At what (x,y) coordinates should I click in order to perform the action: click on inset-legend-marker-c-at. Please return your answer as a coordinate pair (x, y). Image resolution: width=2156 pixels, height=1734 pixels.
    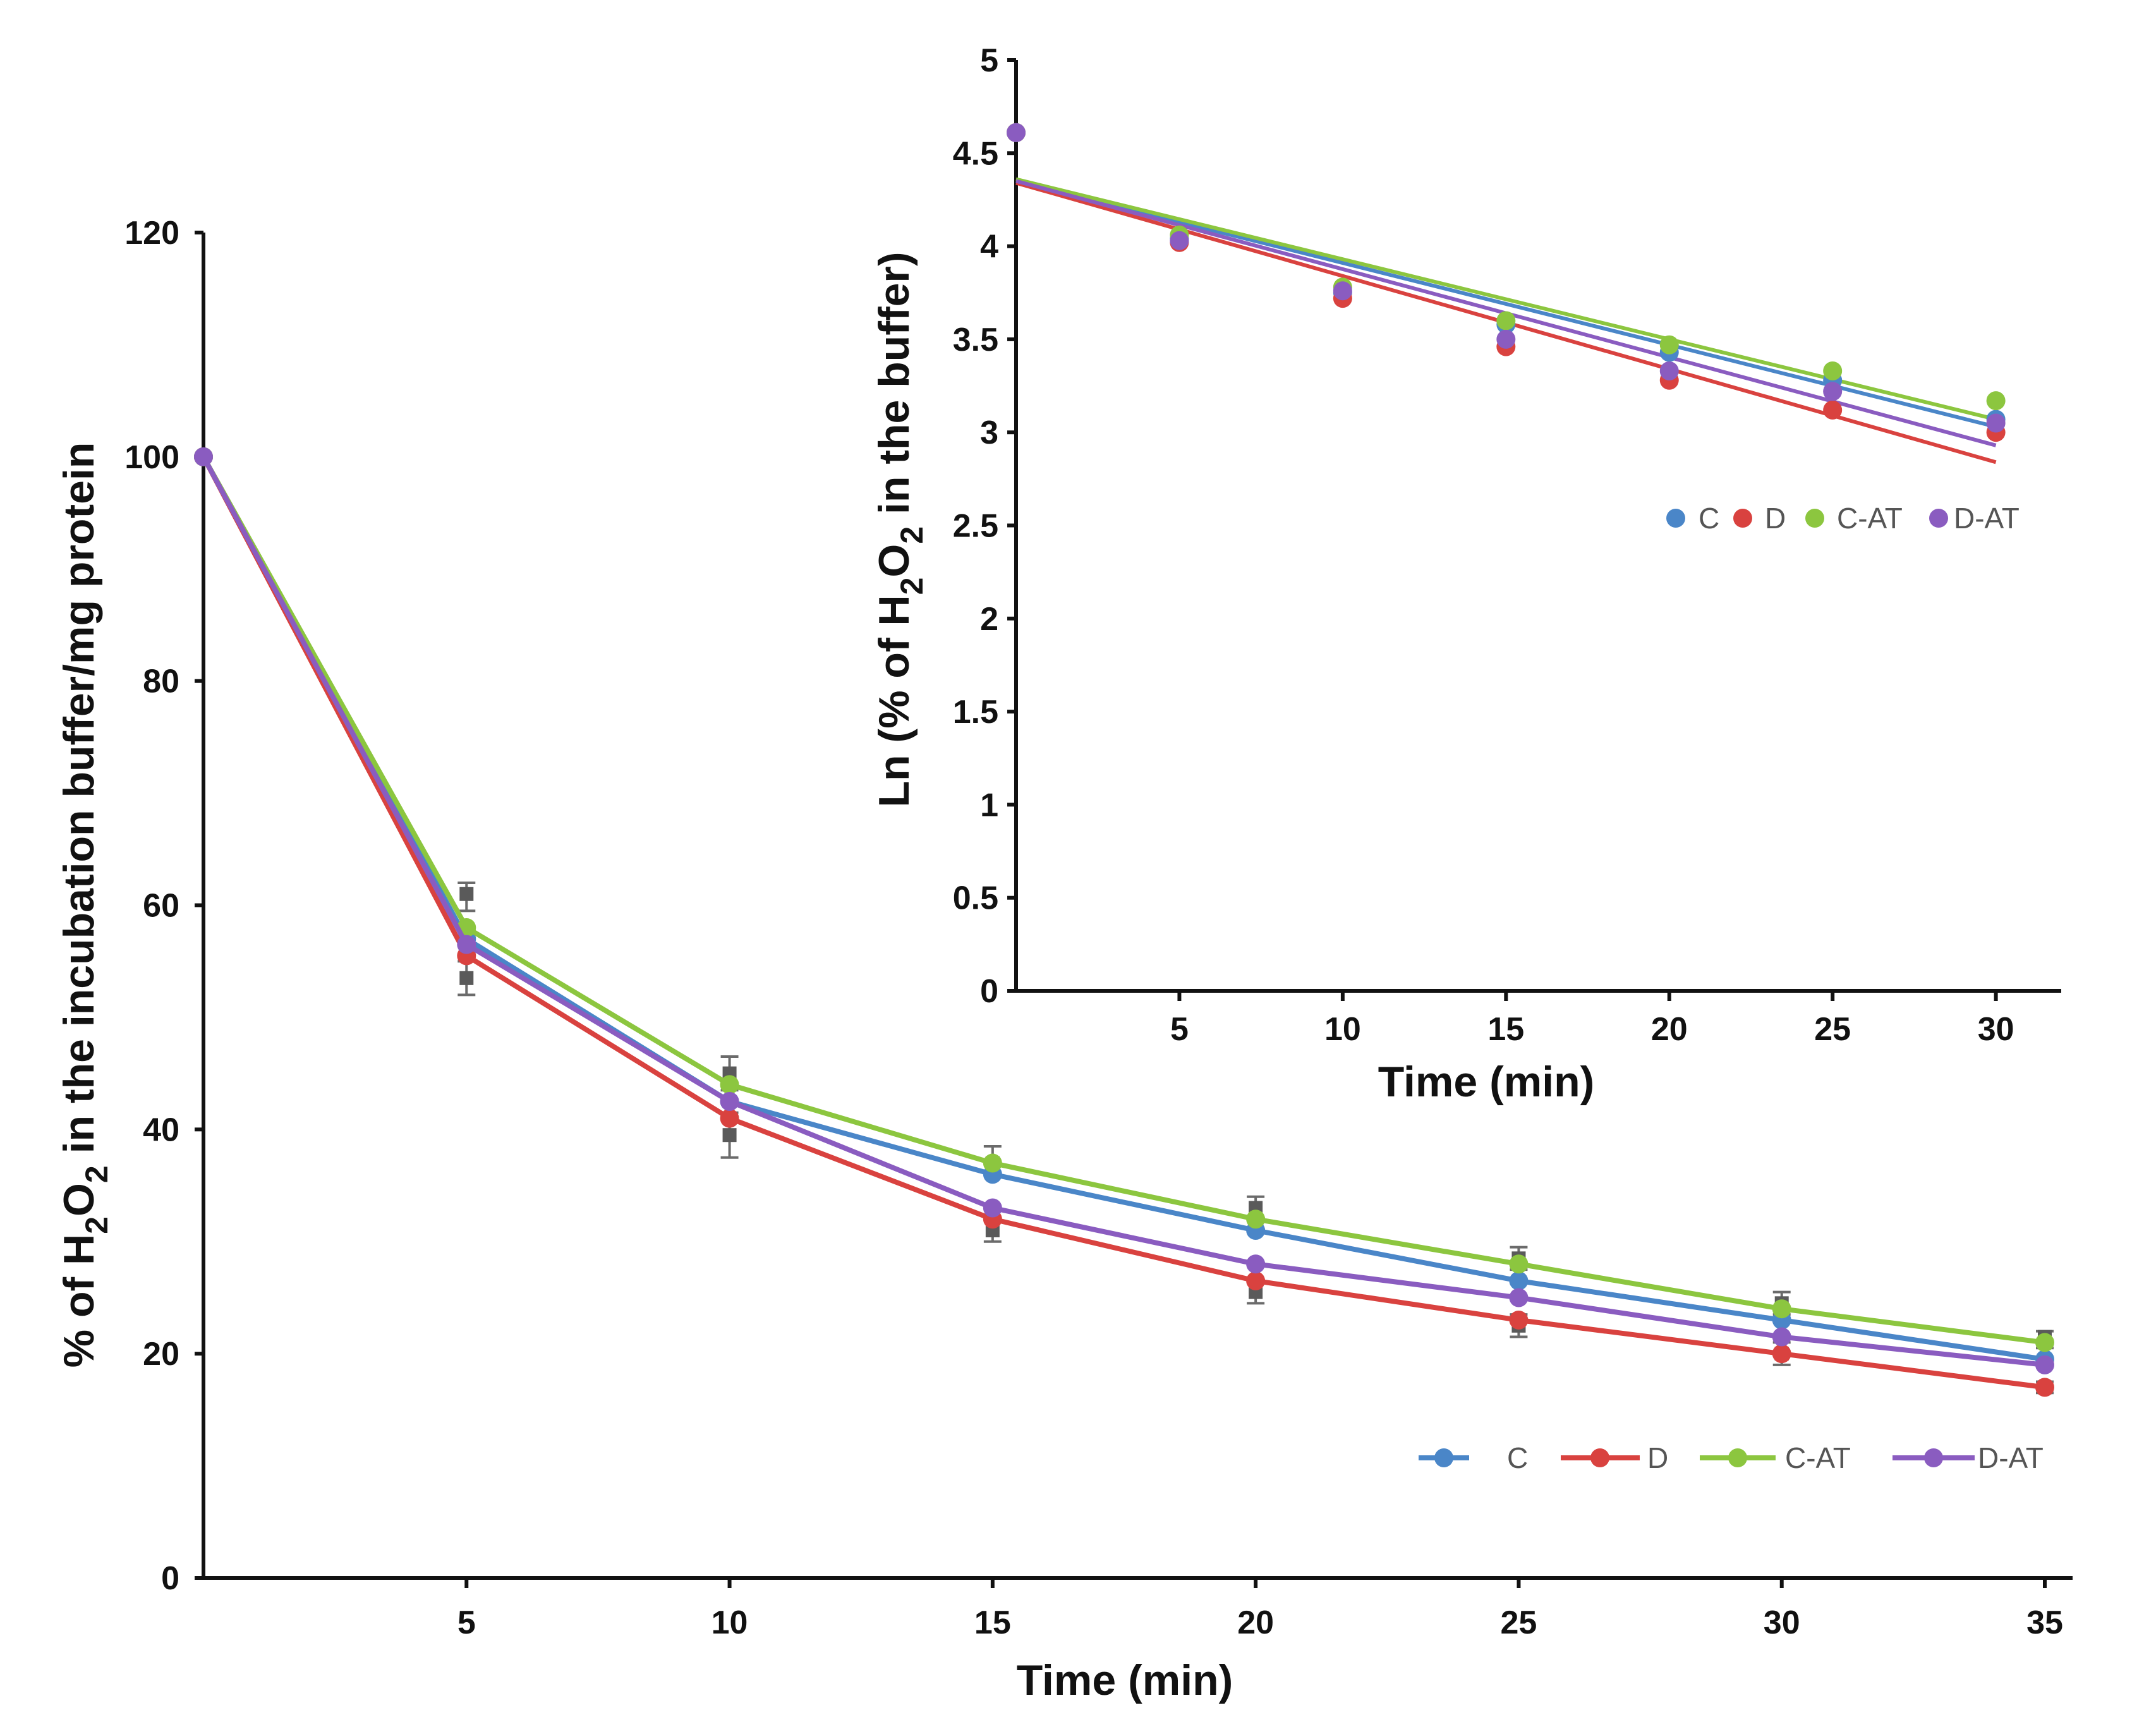
    Looking at the image, I should click on (1814, 518).